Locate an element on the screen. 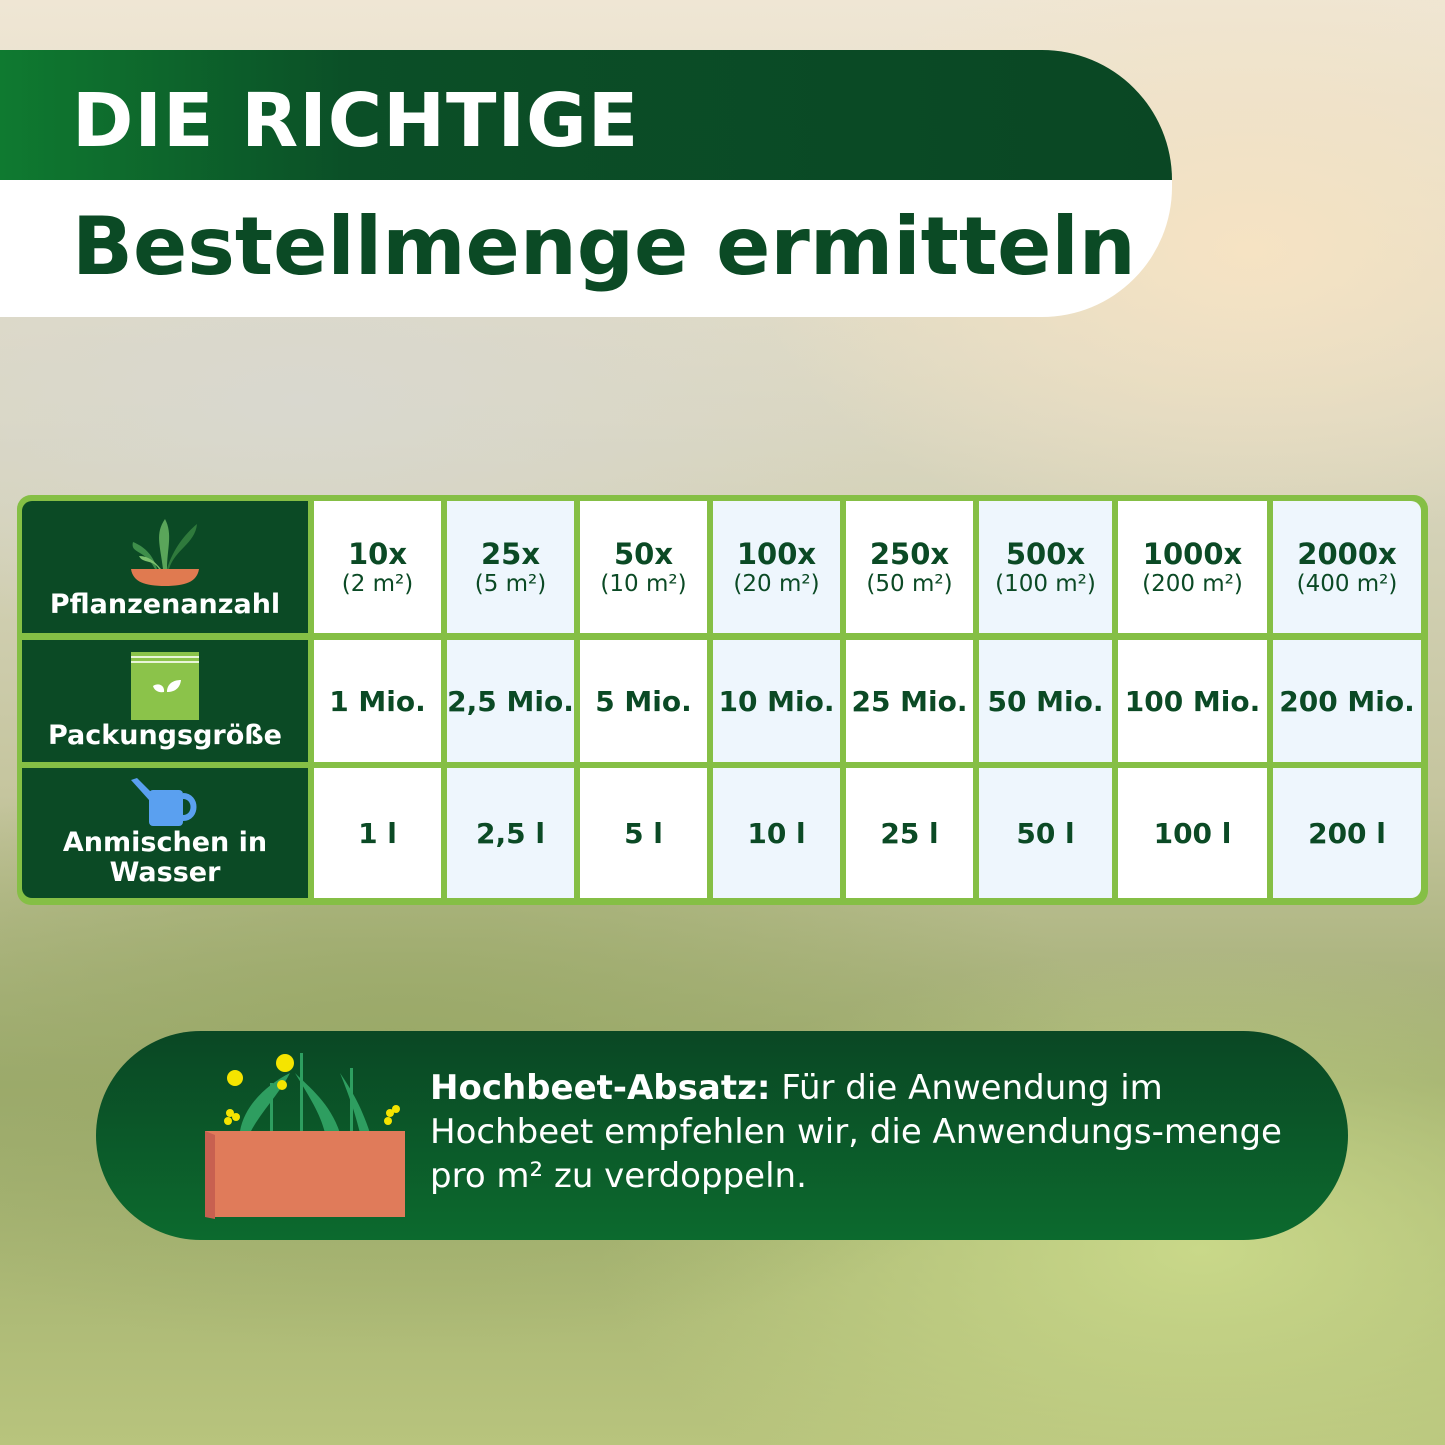  package-size-cell: 200 Mio. is located at coordinates (1347, 701).